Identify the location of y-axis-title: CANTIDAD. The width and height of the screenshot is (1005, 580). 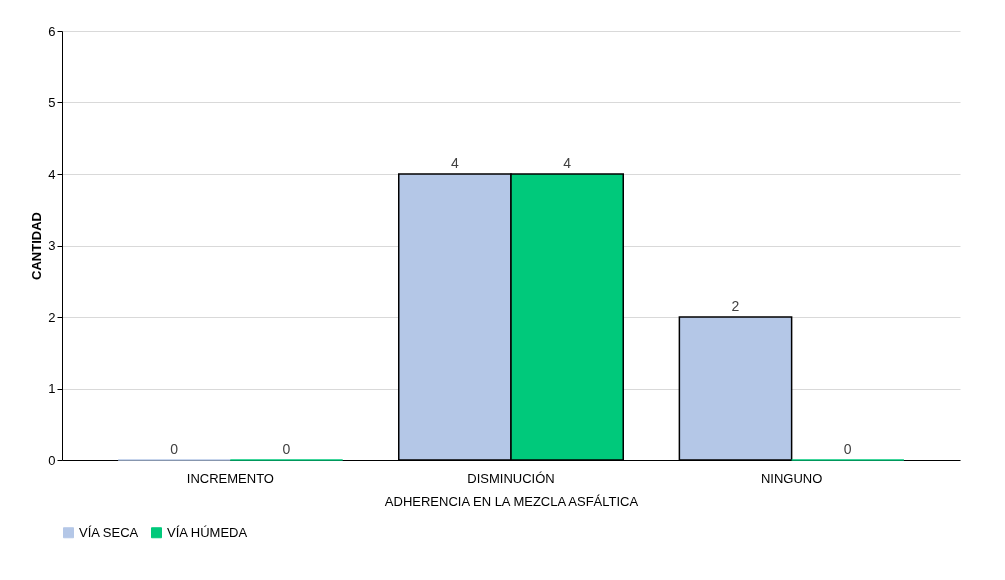
(37, 246).